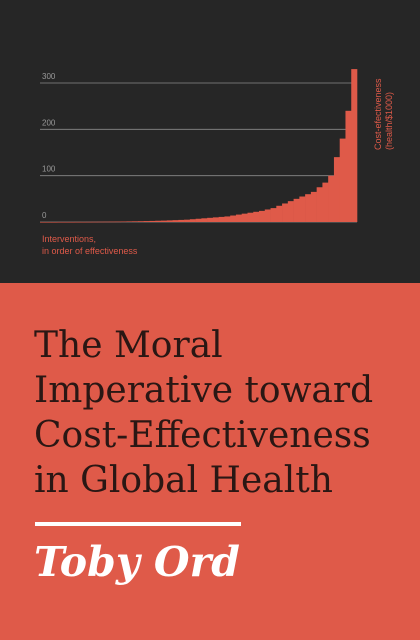 This screenshot has width=420, height=640. I want to click on y-tick-labels: 0 100 200 300, so click(49, 146).